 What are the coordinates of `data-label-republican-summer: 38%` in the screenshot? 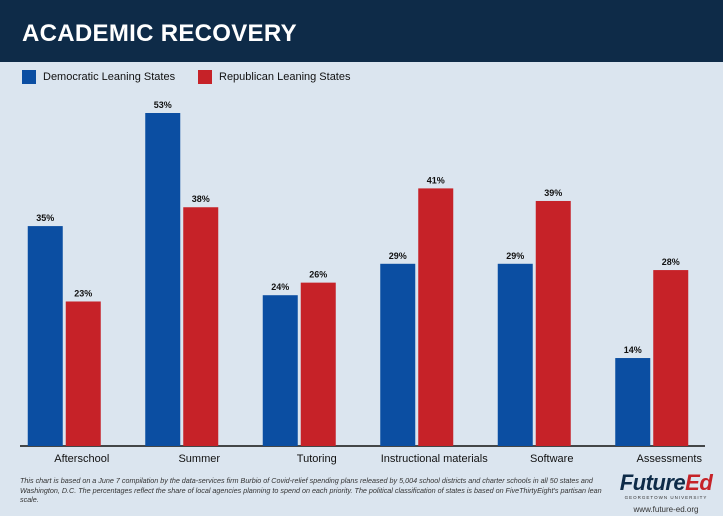 It's located at (201, 199).